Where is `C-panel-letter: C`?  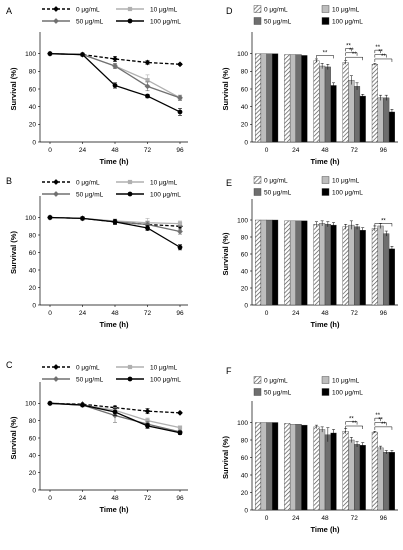
C-panel-letter: C is located at coordinates (9, 365).